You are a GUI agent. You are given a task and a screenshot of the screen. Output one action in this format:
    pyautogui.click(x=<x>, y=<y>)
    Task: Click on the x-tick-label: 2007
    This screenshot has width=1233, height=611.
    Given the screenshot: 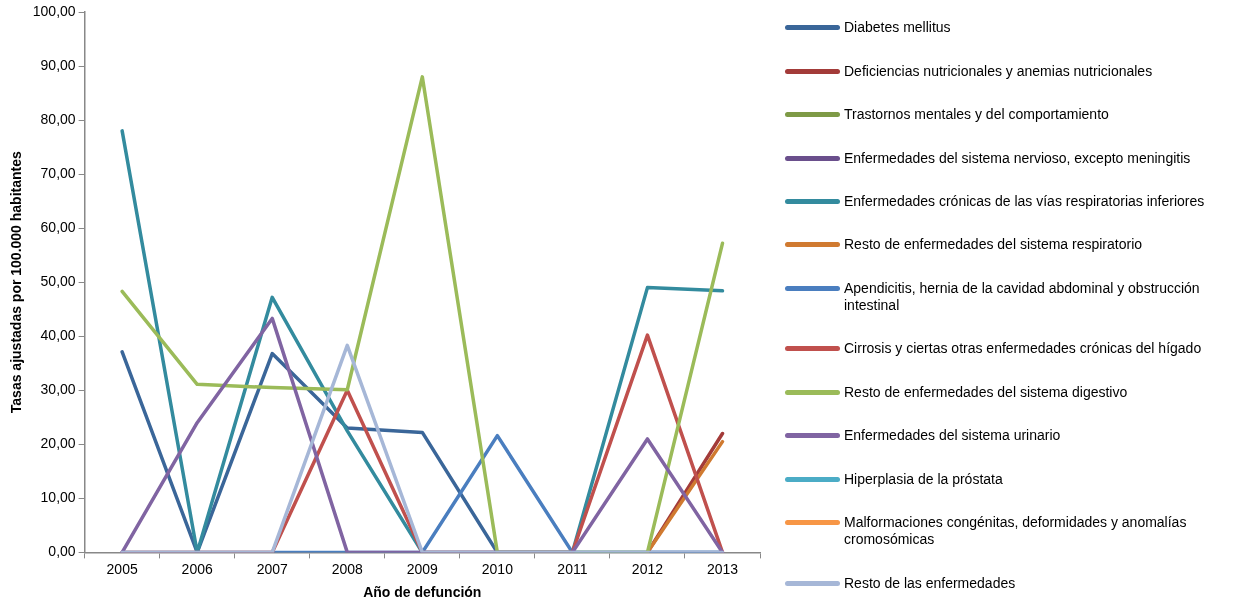 What is the action you would take?
    pyautogui.click(x=272, y=568)
    